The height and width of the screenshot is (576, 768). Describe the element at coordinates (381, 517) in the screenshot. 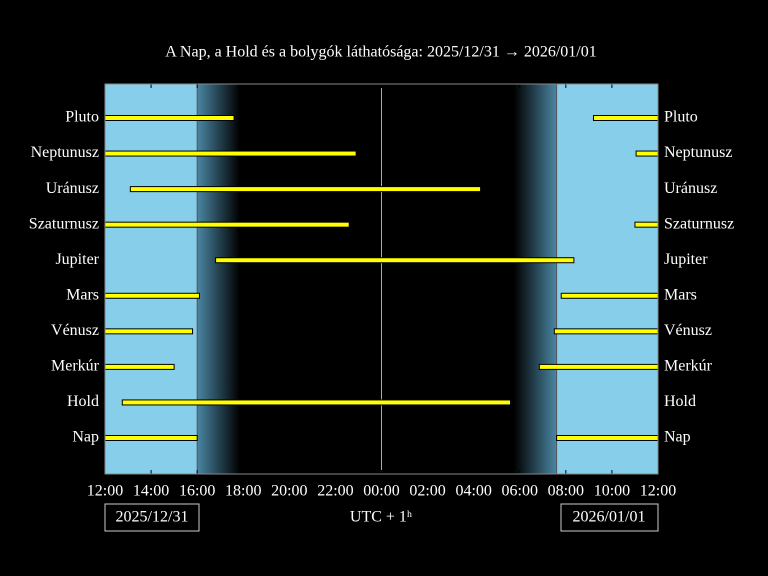

I see `x-axis-label: UTC + 1ʰ` at that location.